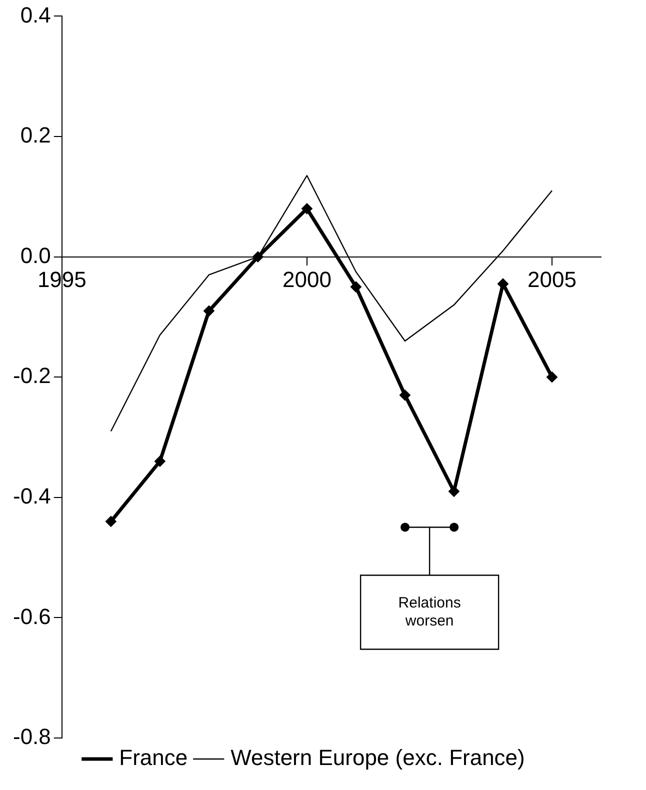  What do you see at coordinates (153, 757) in the screenshot?
I see `legend-label: France` at bounding box center [153, 757].